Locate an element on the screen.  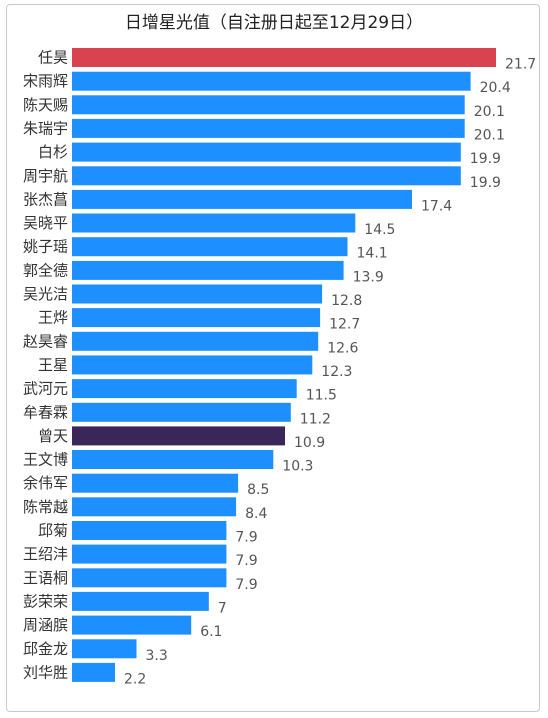
category-label-7: 吴晓平 is located at coordinates (45, 223).